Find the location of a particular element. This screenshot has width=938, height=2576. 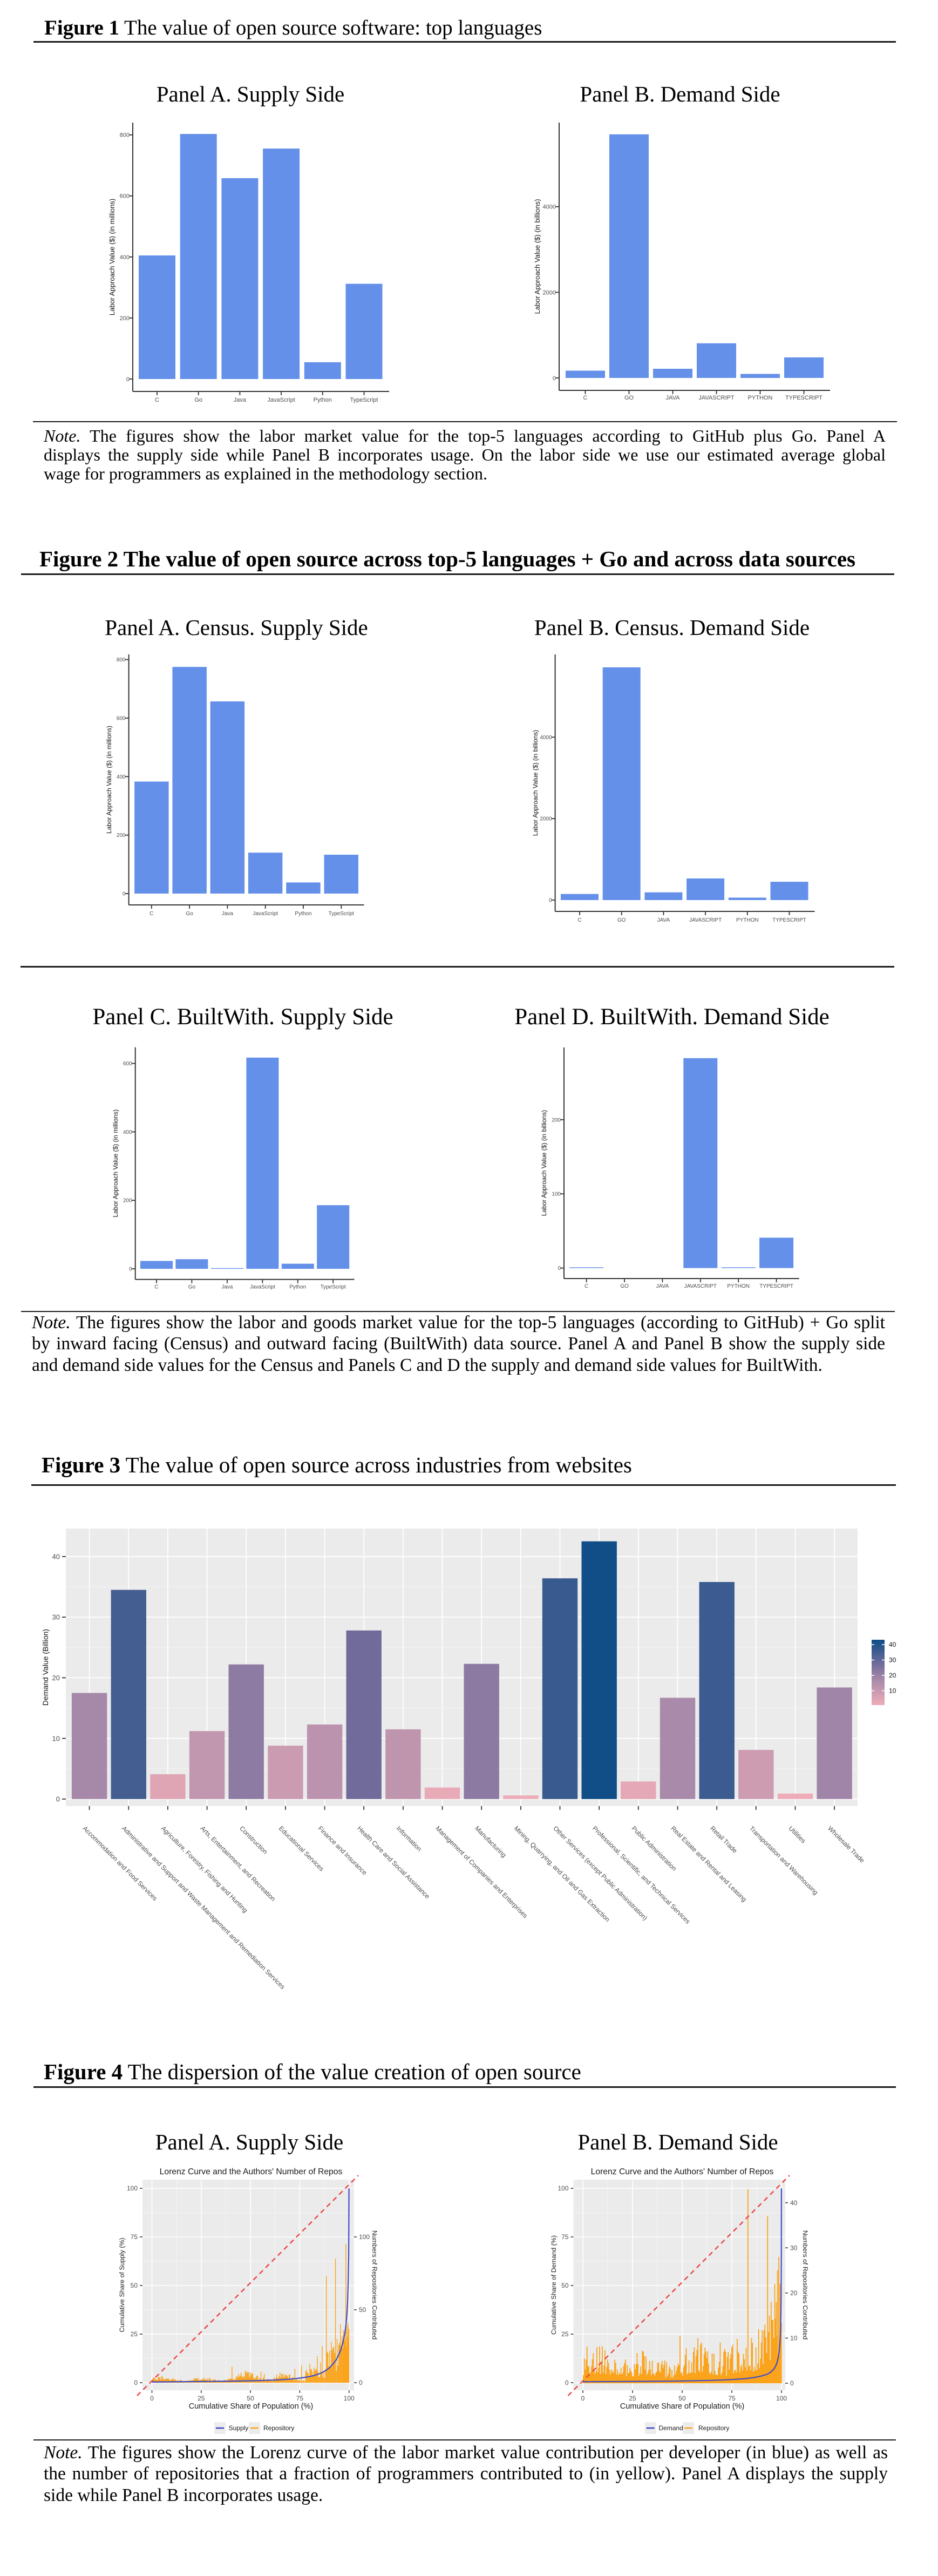

svg-text: Manufacturing is located at coordinates (490, 1842).